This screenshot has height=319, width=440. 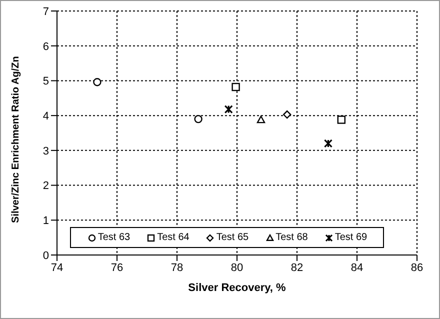 I want to click on x-axis-title: Silver Recovery, %, so click(x=237, y=288).